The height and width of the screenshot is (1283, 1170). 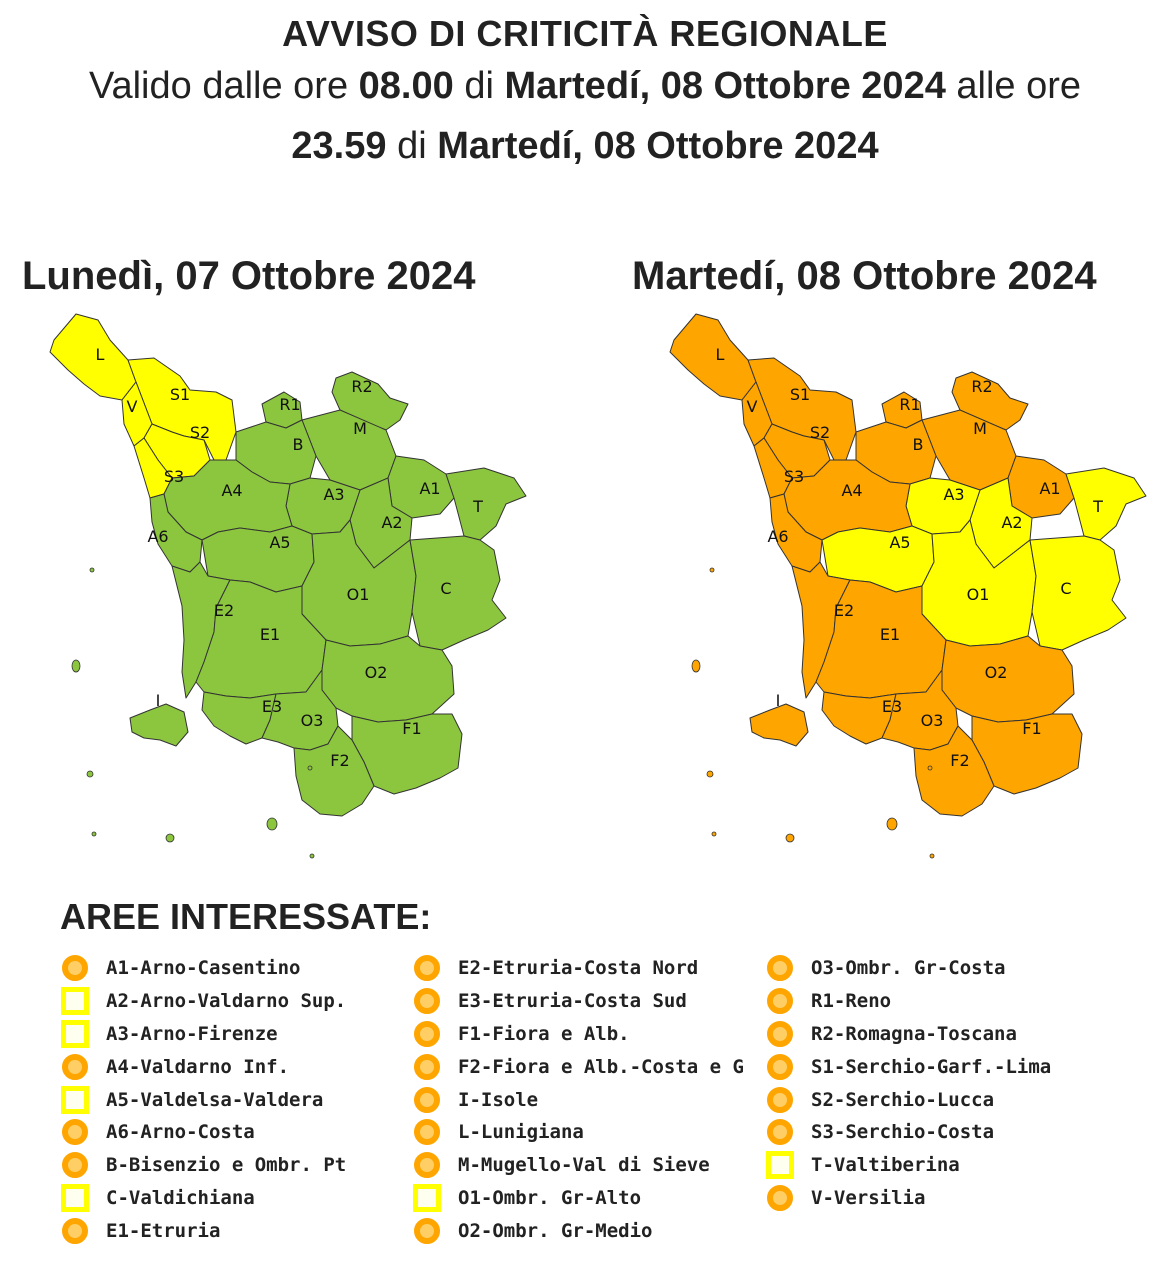 I want to click on legend-item-label: C-Valdichiana, so click(x=180, y=1197).